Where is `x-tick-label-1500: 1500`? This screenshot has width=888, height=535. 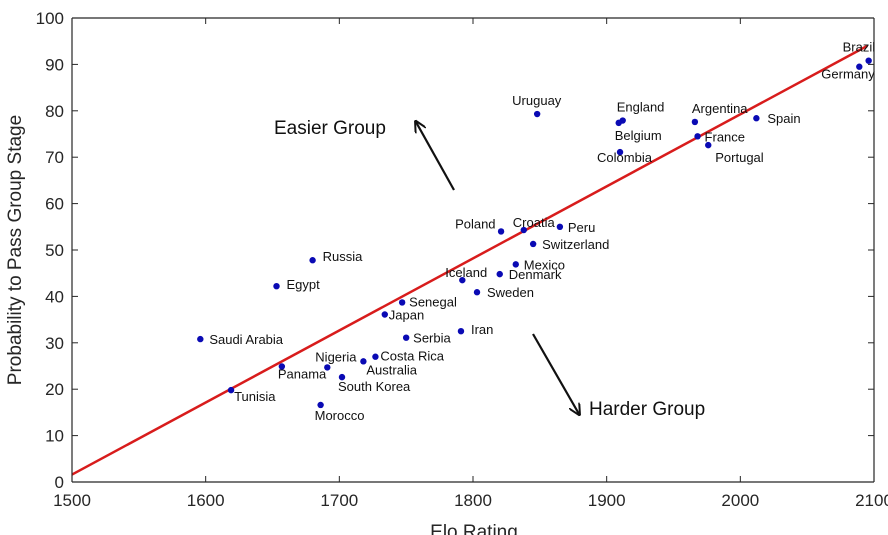
x-tick-label-1500: 1500 is located at coordinates (72, 500).